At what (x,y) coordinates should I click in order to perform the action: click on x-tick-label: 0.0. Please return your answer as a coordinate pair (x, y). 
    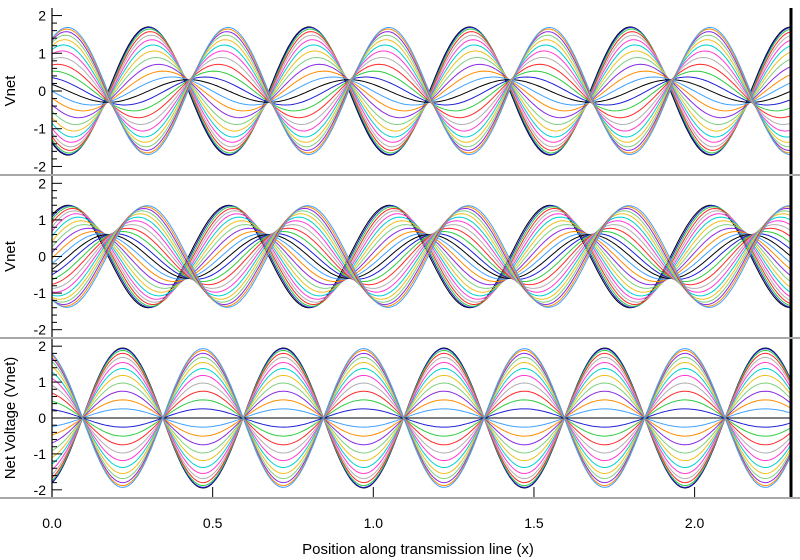
    Looking at the image, I should click on (52, 523).